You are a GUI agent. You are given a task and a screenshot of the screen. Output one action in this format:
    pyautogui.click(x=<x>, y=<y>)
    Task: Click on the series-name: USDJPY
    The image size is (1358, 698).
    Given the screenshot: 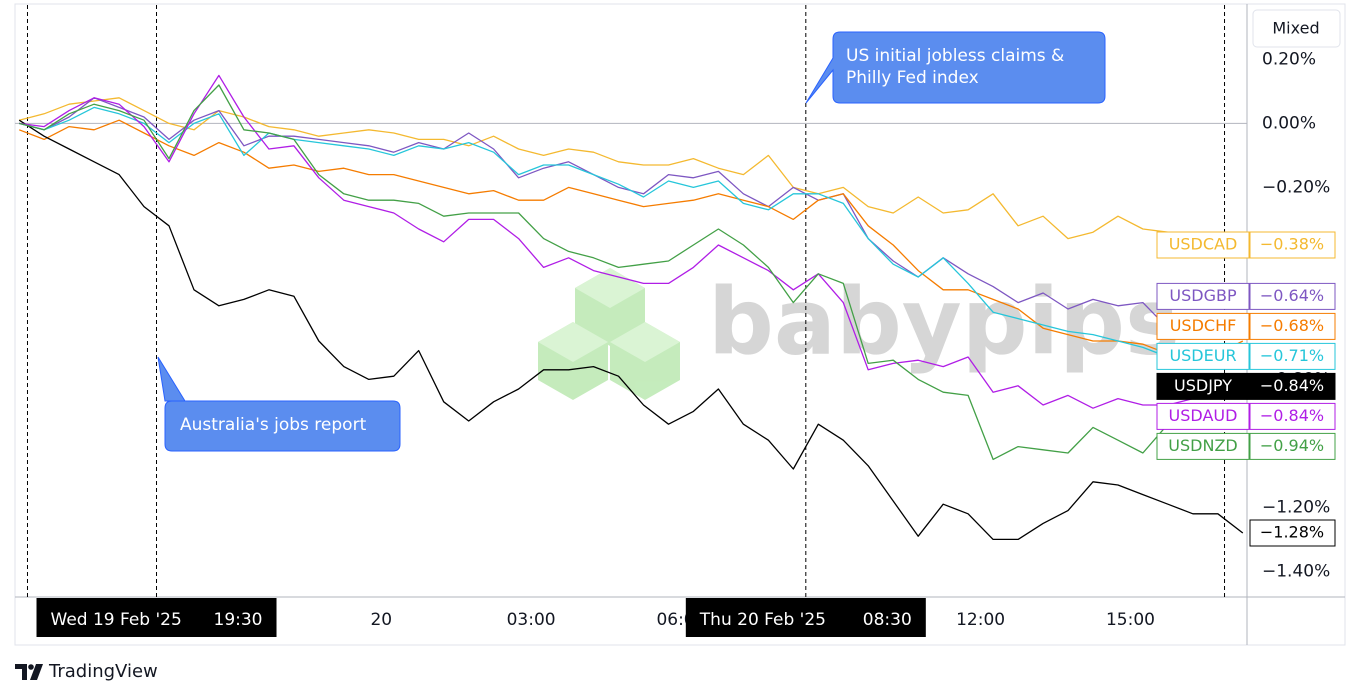 What is the action you would take?
    pyautogui.click(x=1203, y=385)
    